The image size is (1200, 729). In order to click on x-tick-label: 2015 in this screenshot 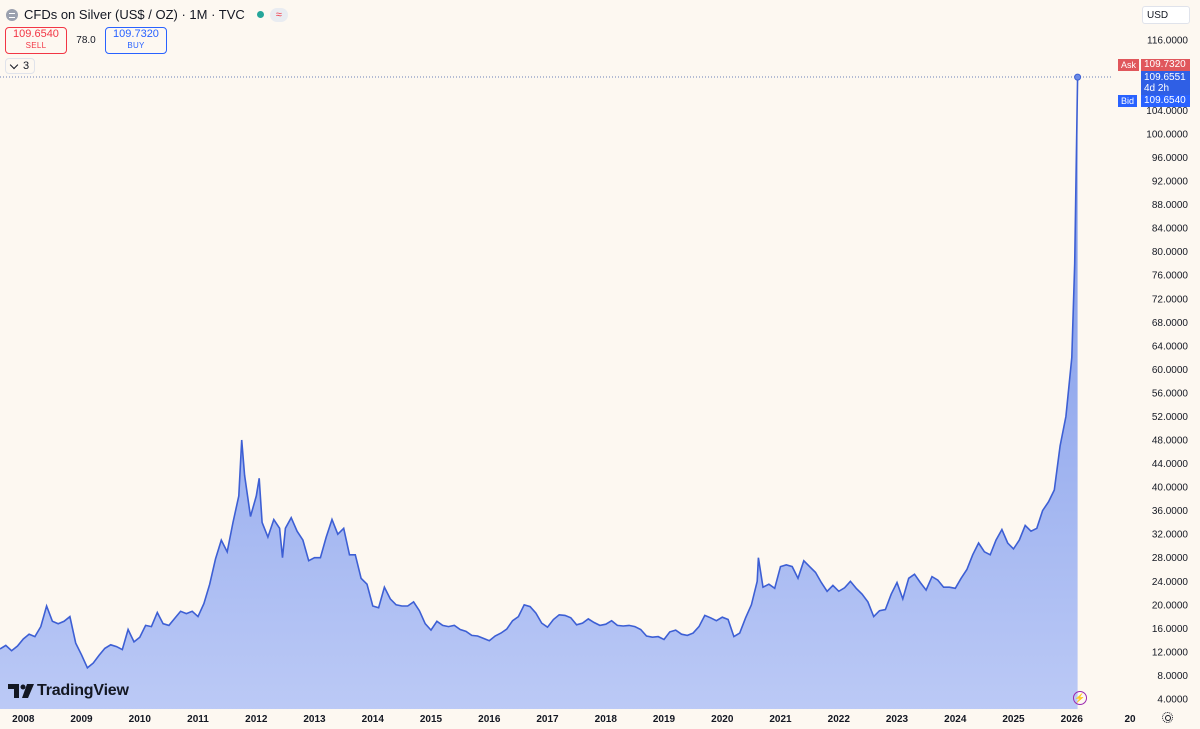, I will do `click(431, 719)`.